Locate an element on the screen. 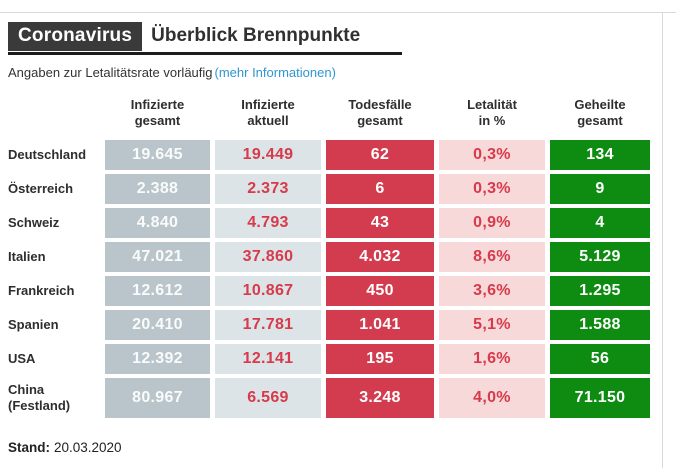  row-label: China (Festland) is located at coordinates (39, 397).